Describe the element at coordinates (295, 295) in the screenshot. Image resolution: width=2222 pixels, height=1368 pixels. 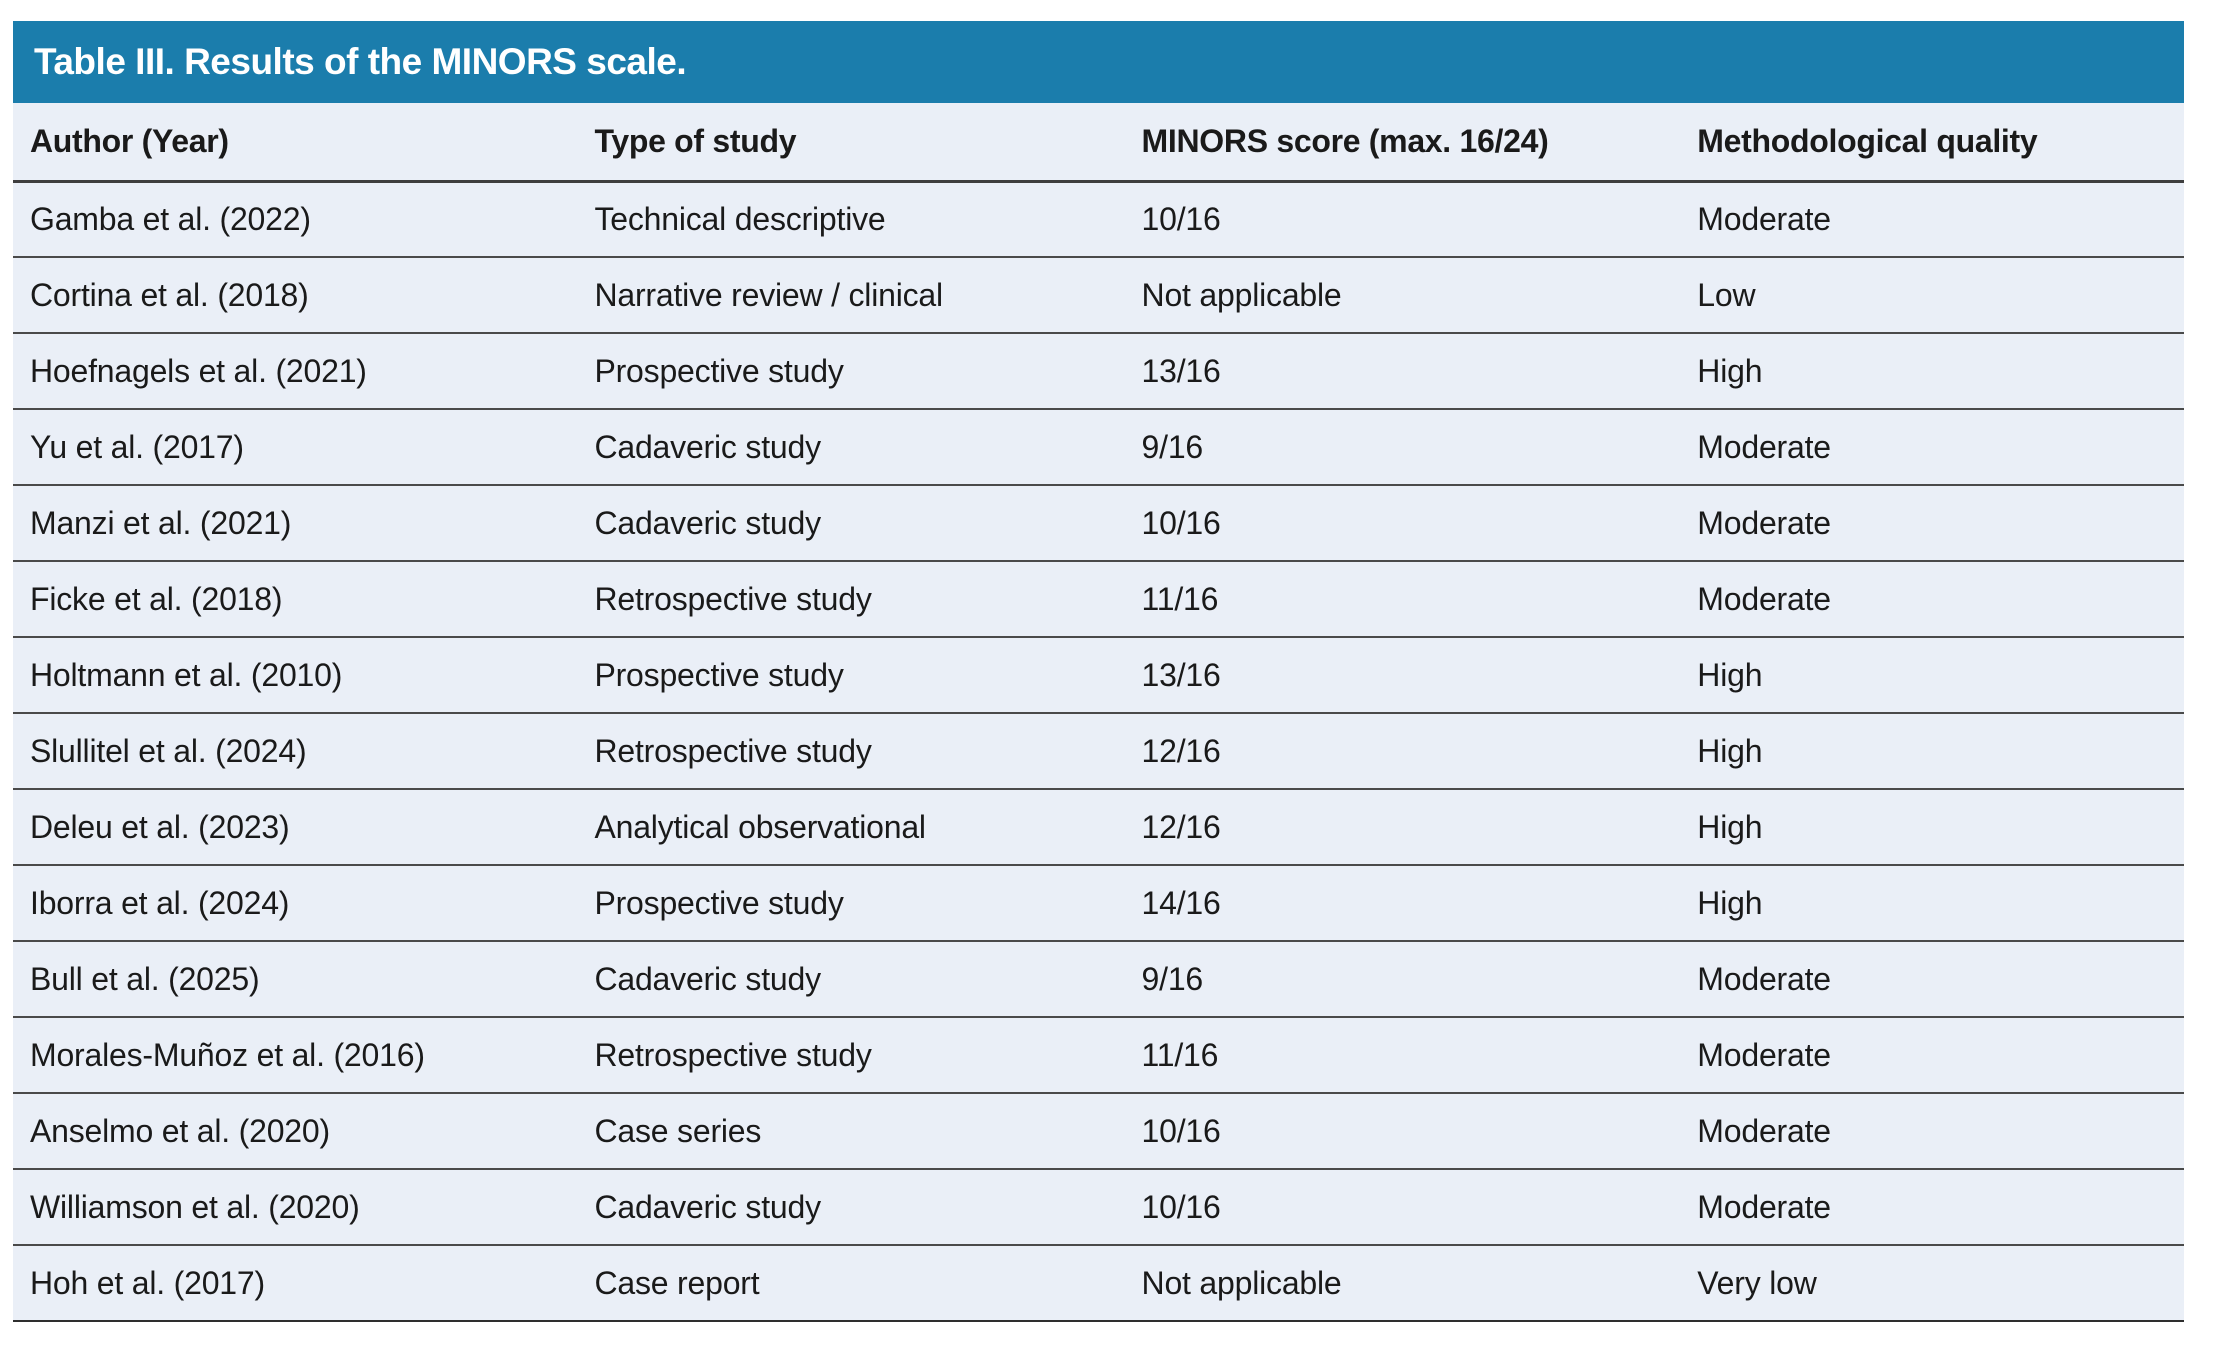
I see `table-cell: Cortina et al. (2018)` at that location.